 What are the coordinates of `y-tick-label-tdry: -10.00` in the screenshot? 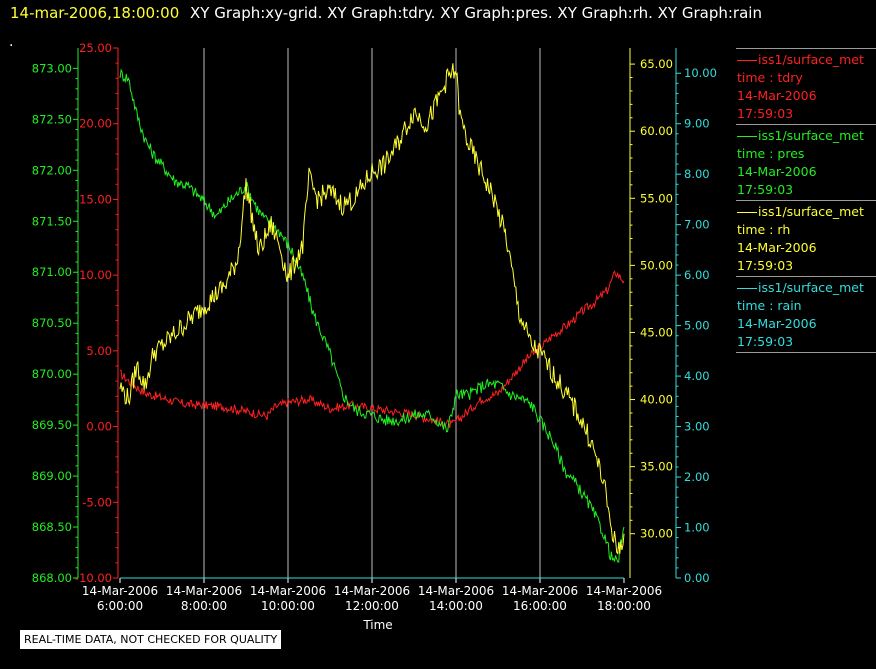 It's located at (93, 578).